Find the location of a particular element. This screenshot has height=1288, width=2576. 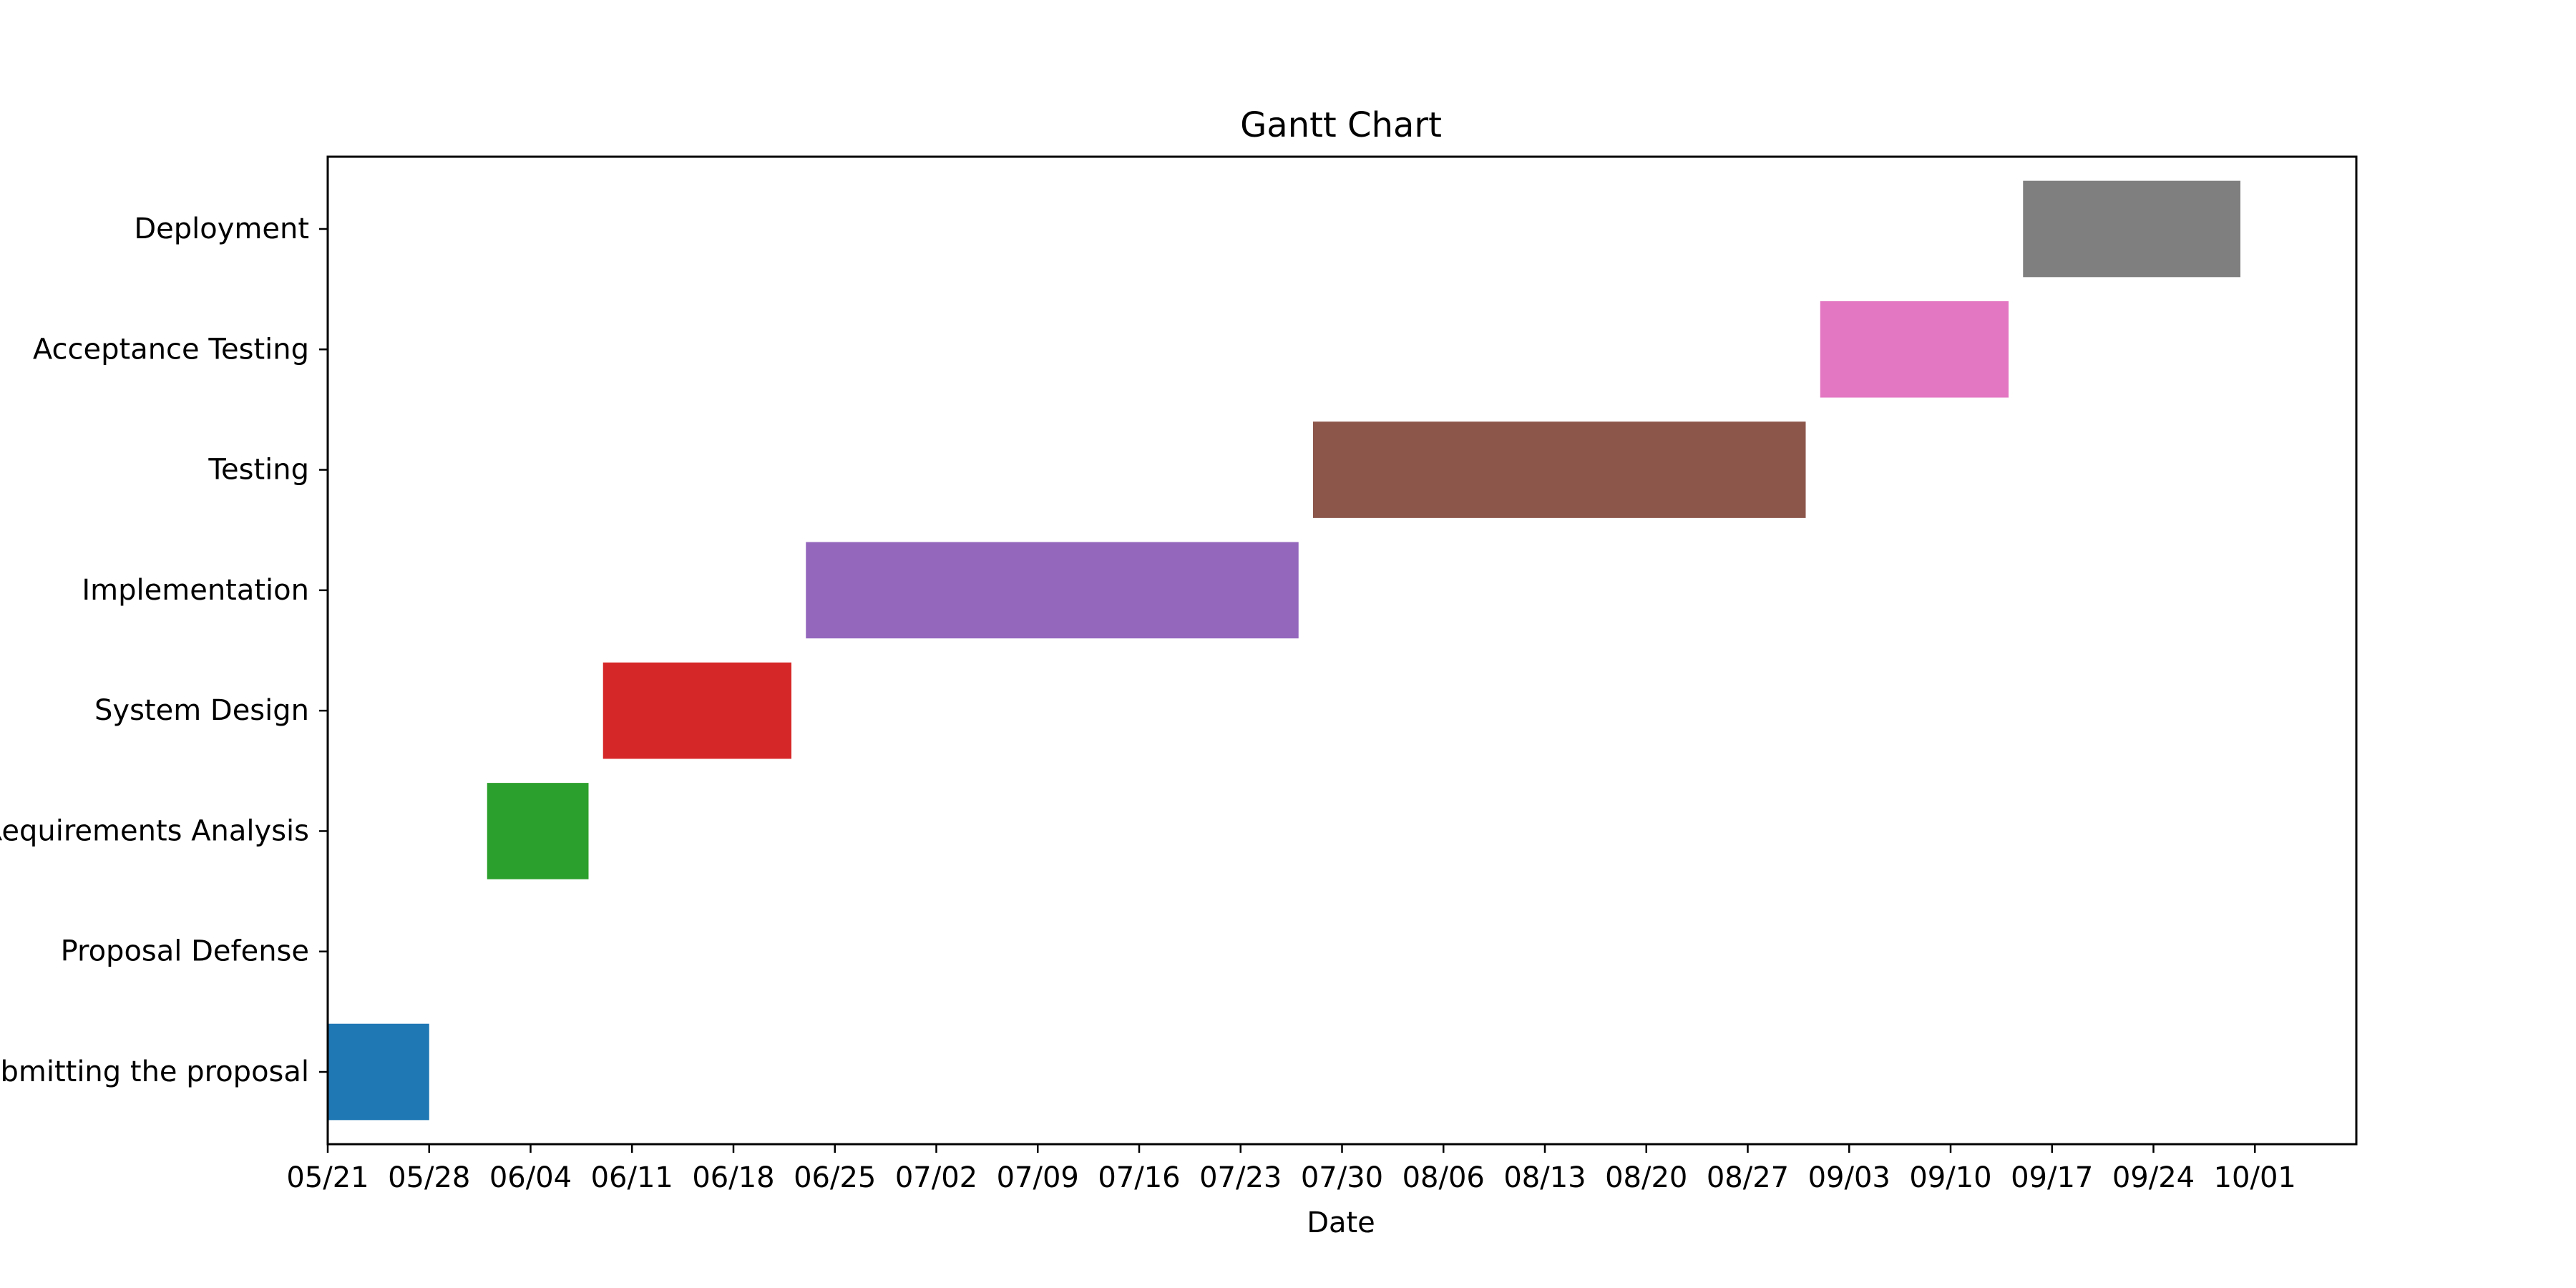

x-tick-label: 08/20 is located at coordinates (1646, 1177).